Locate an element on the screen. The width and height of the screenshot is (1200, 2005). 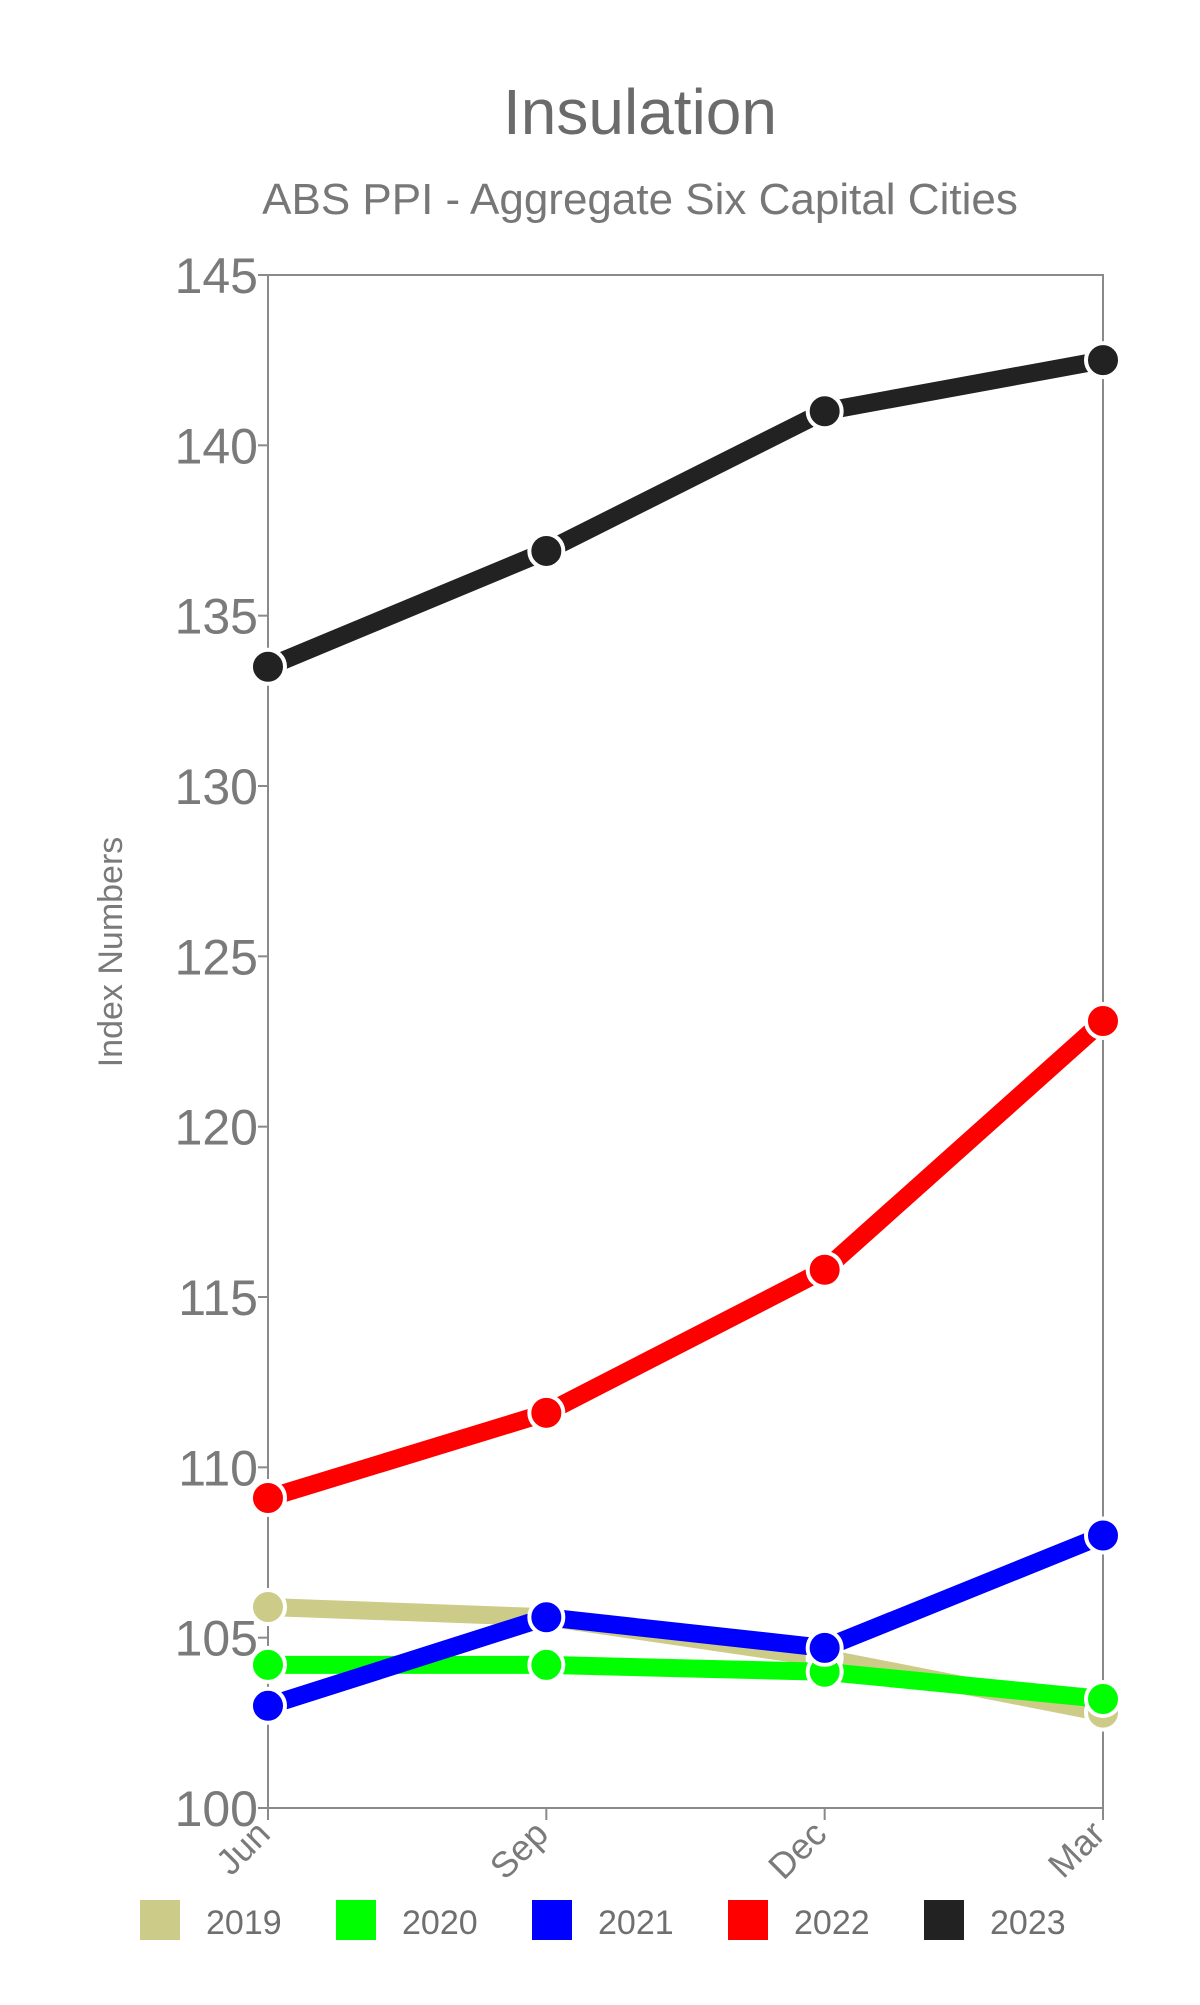
y-tick-label: 110 is located at coordinates (218, 1468).